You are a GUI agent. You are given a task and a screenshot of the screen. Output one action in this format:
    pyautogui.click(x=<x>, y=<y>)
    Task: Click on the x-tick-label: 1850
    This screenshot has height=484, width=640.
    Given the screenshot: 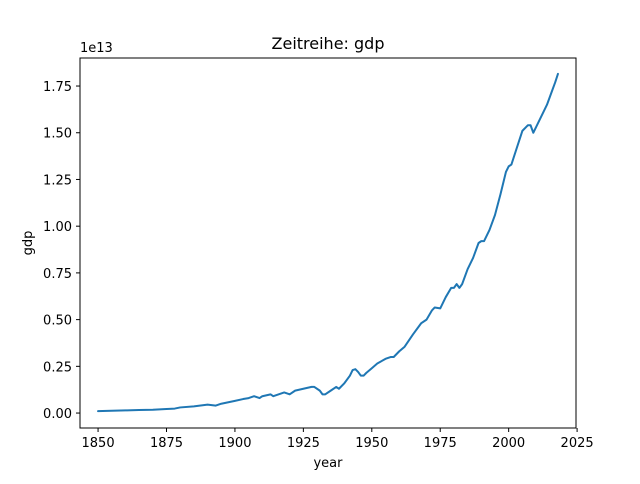 What is the action you would take?
    pyautogui.click(x=98, y=443)
    